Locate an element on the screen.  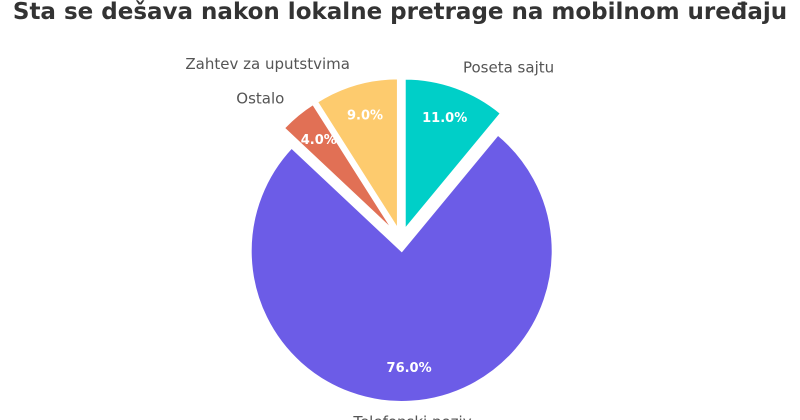
pie-slice-ostalo is located at coordinates (338, 167).